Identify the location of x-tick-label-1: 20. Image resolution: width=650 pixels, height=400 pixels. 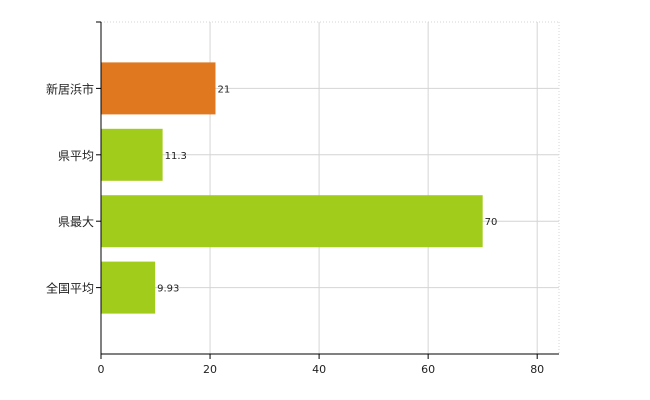
(210, 369).